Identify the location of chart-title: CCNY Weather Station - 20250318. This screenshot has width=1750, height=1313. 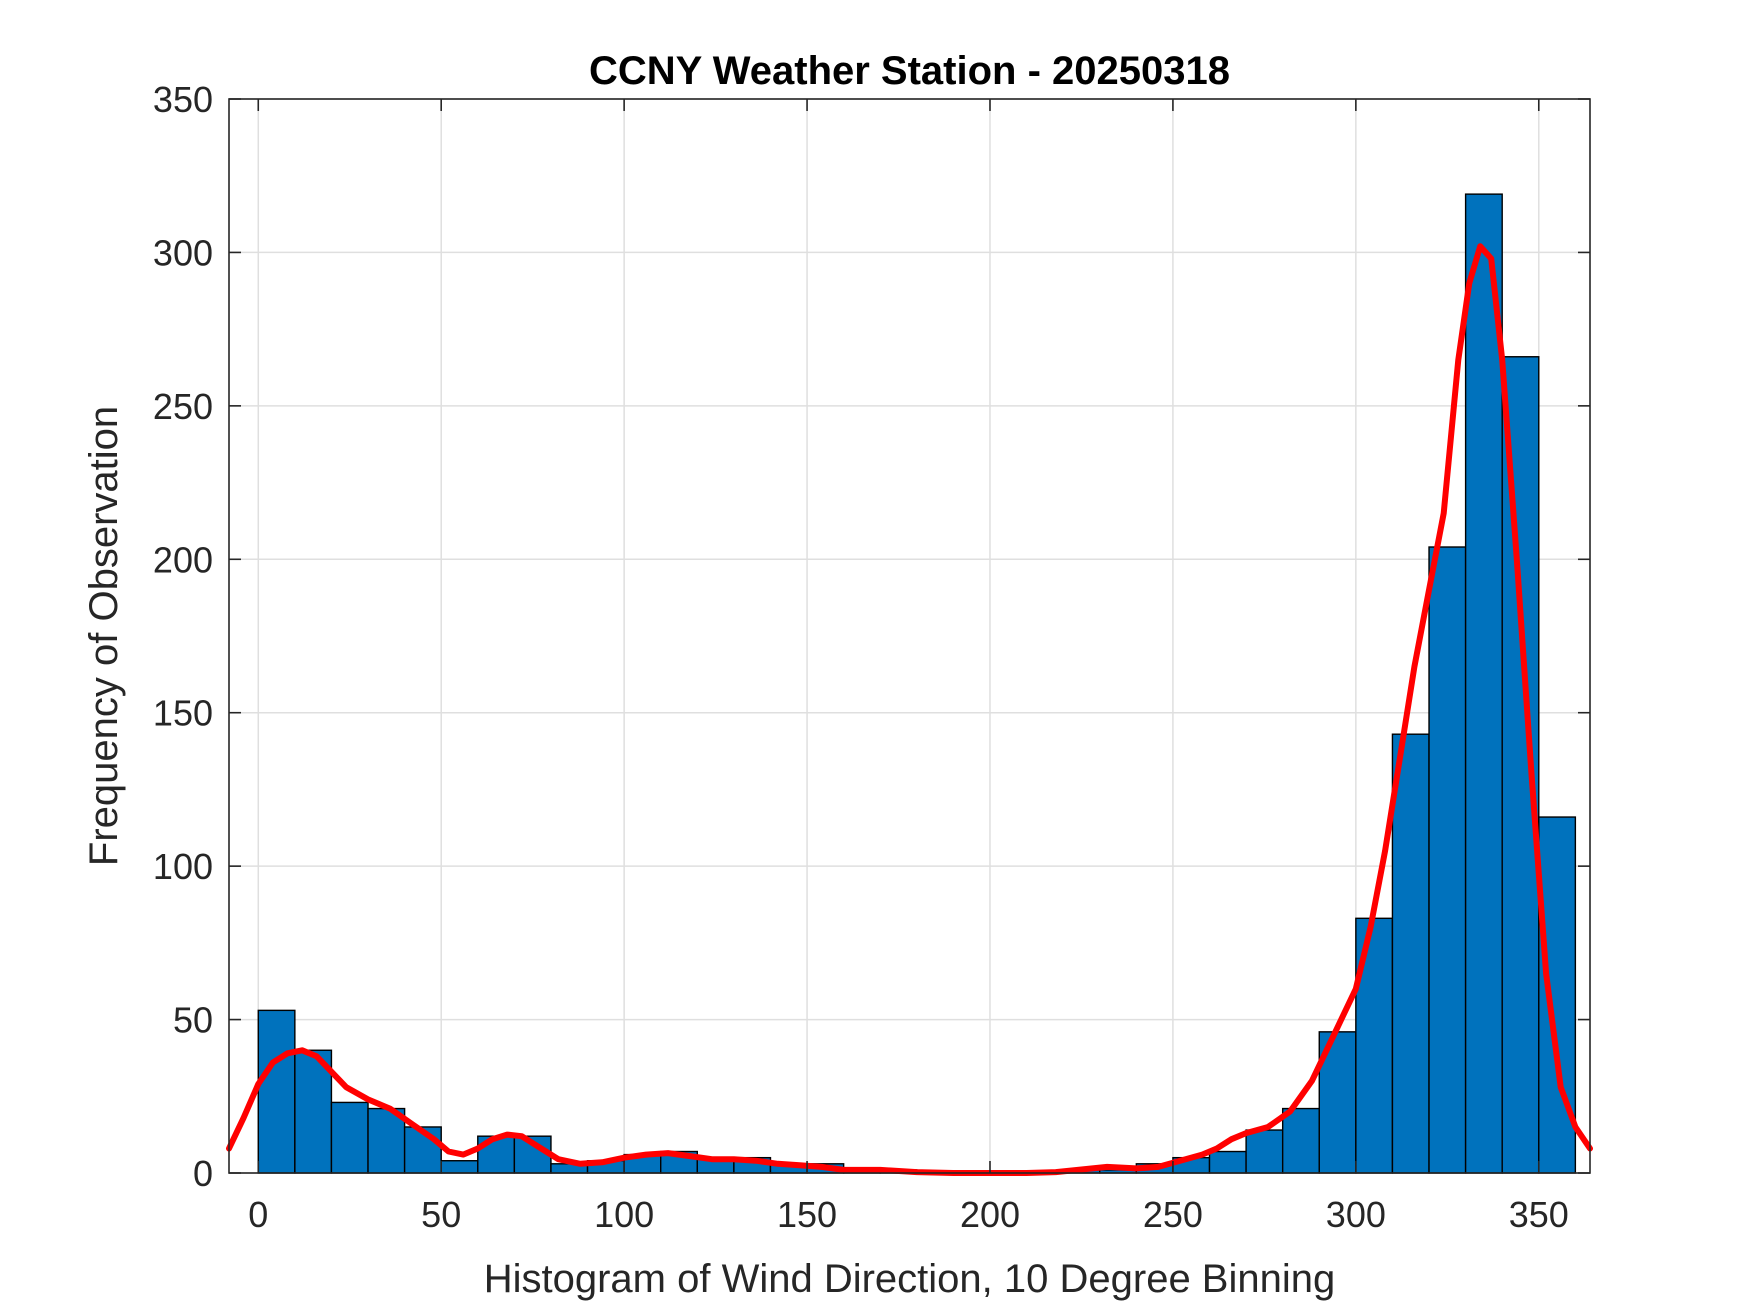
(909, 71).